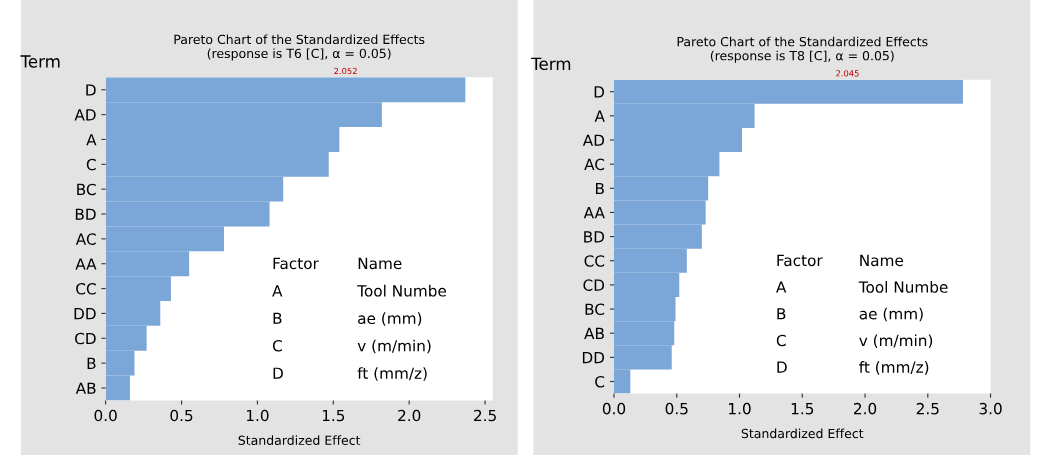 This screenshot has width=1046, height=455. What do you see at coordinates (345, 71) in the screenshot?
I see `text: 2.052` at bounding box center [345, 71].